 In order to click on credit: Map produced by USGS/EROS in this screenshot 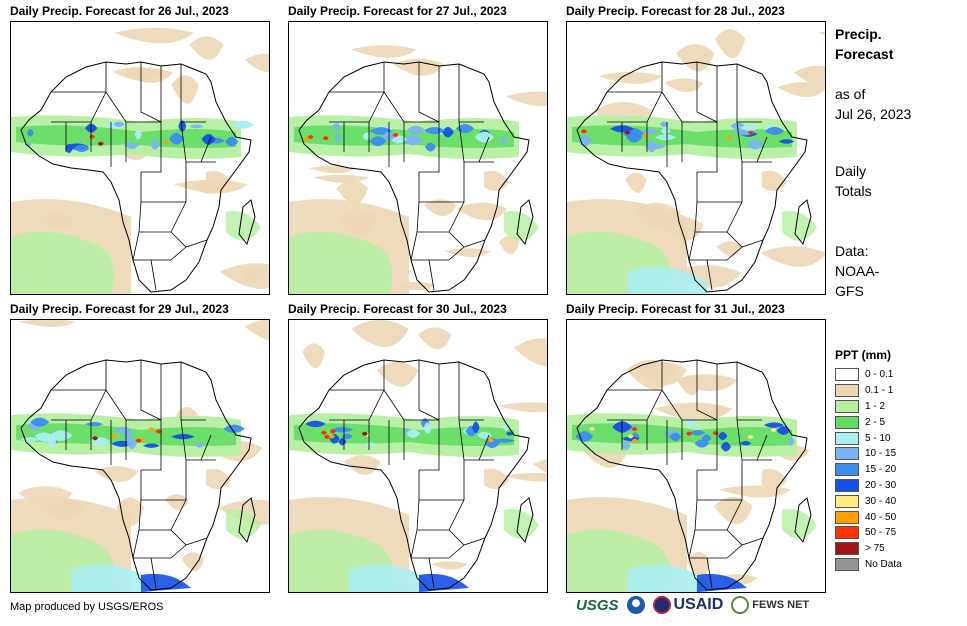, I will do `click(87, 607)`.